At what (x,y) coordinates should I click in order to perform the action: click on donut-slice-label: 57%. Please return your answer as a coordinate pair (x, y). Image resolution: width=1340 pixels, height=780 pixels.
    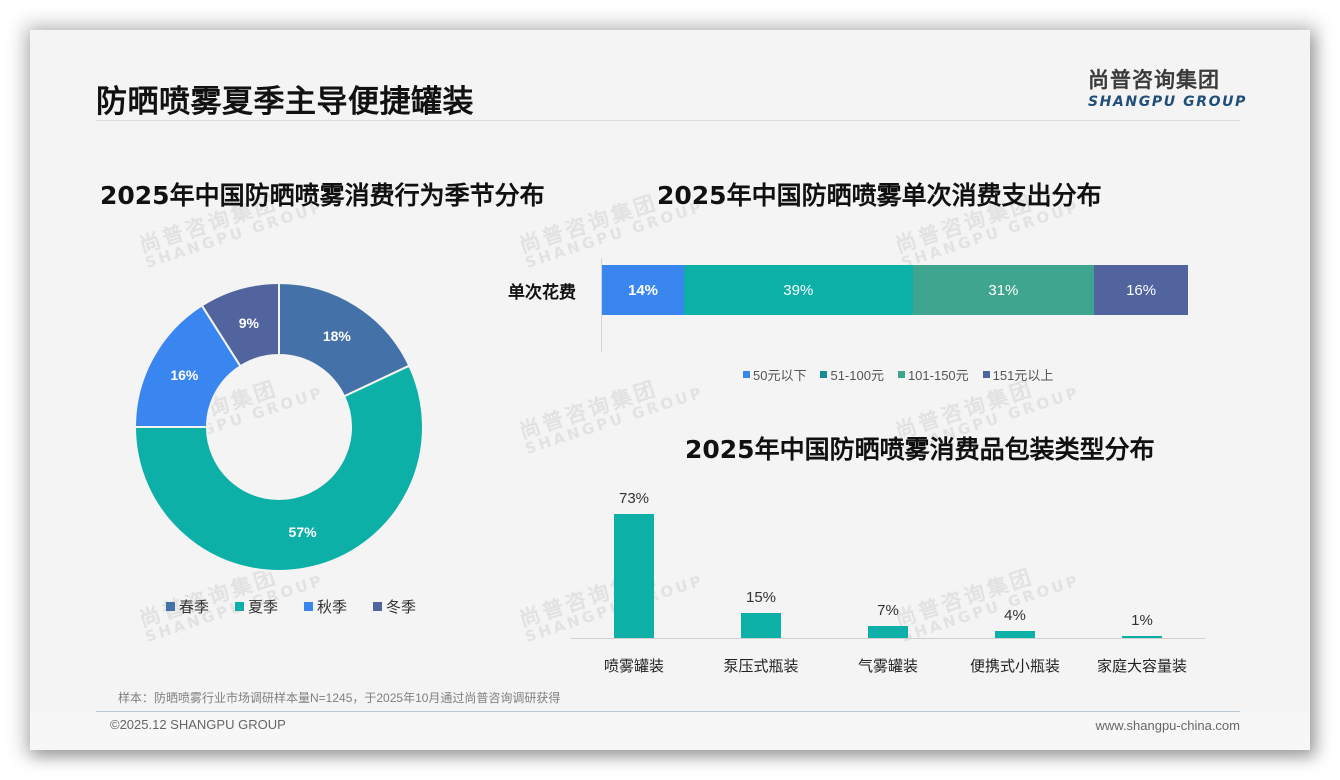
    Looking at the image, I should click on (302, 532).